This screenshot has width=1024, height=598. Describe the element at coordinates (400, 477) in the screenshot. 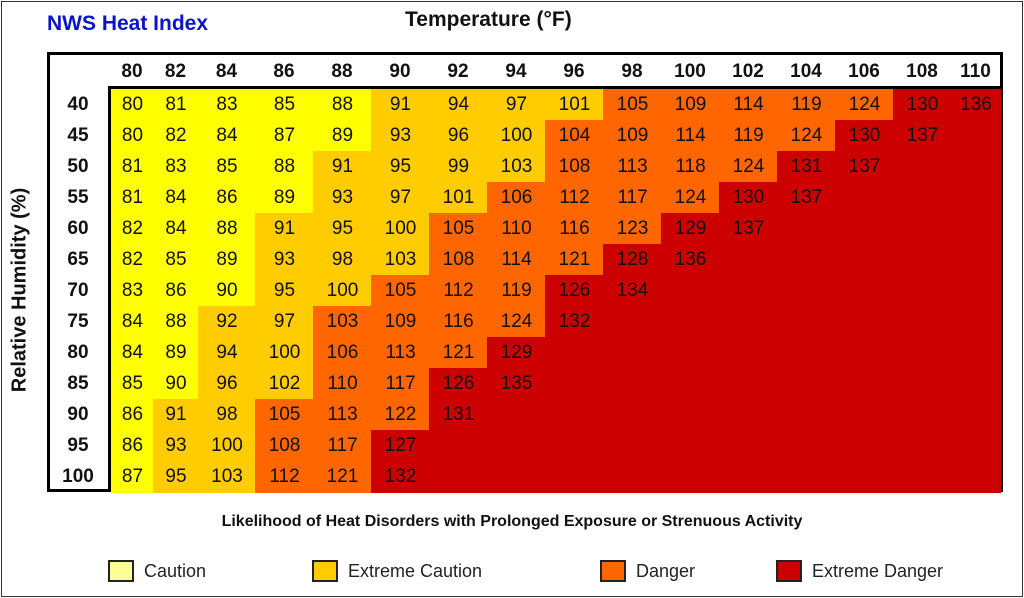

I see `heat-index-cell: 132` at that location.